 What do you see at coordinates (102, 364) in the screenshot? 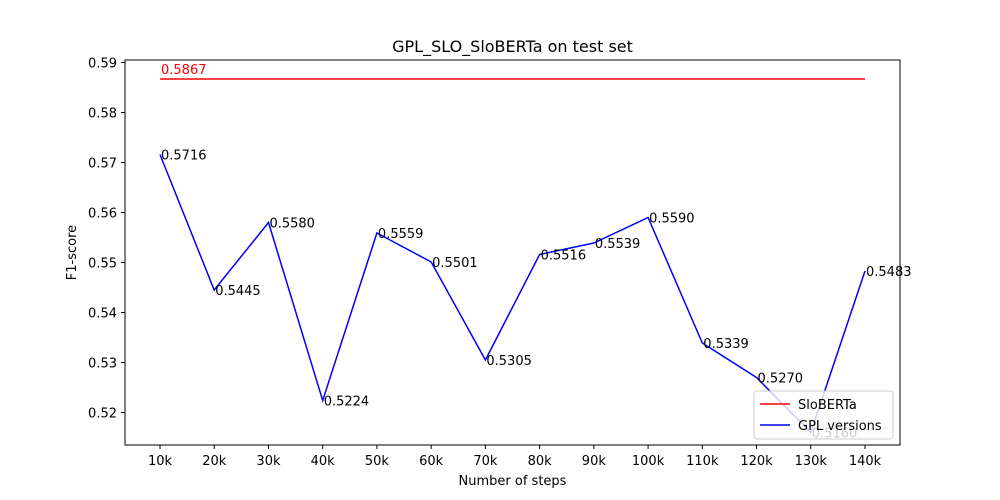
I see `y-tick-label: 0.53` at bounding box center [102, 364].